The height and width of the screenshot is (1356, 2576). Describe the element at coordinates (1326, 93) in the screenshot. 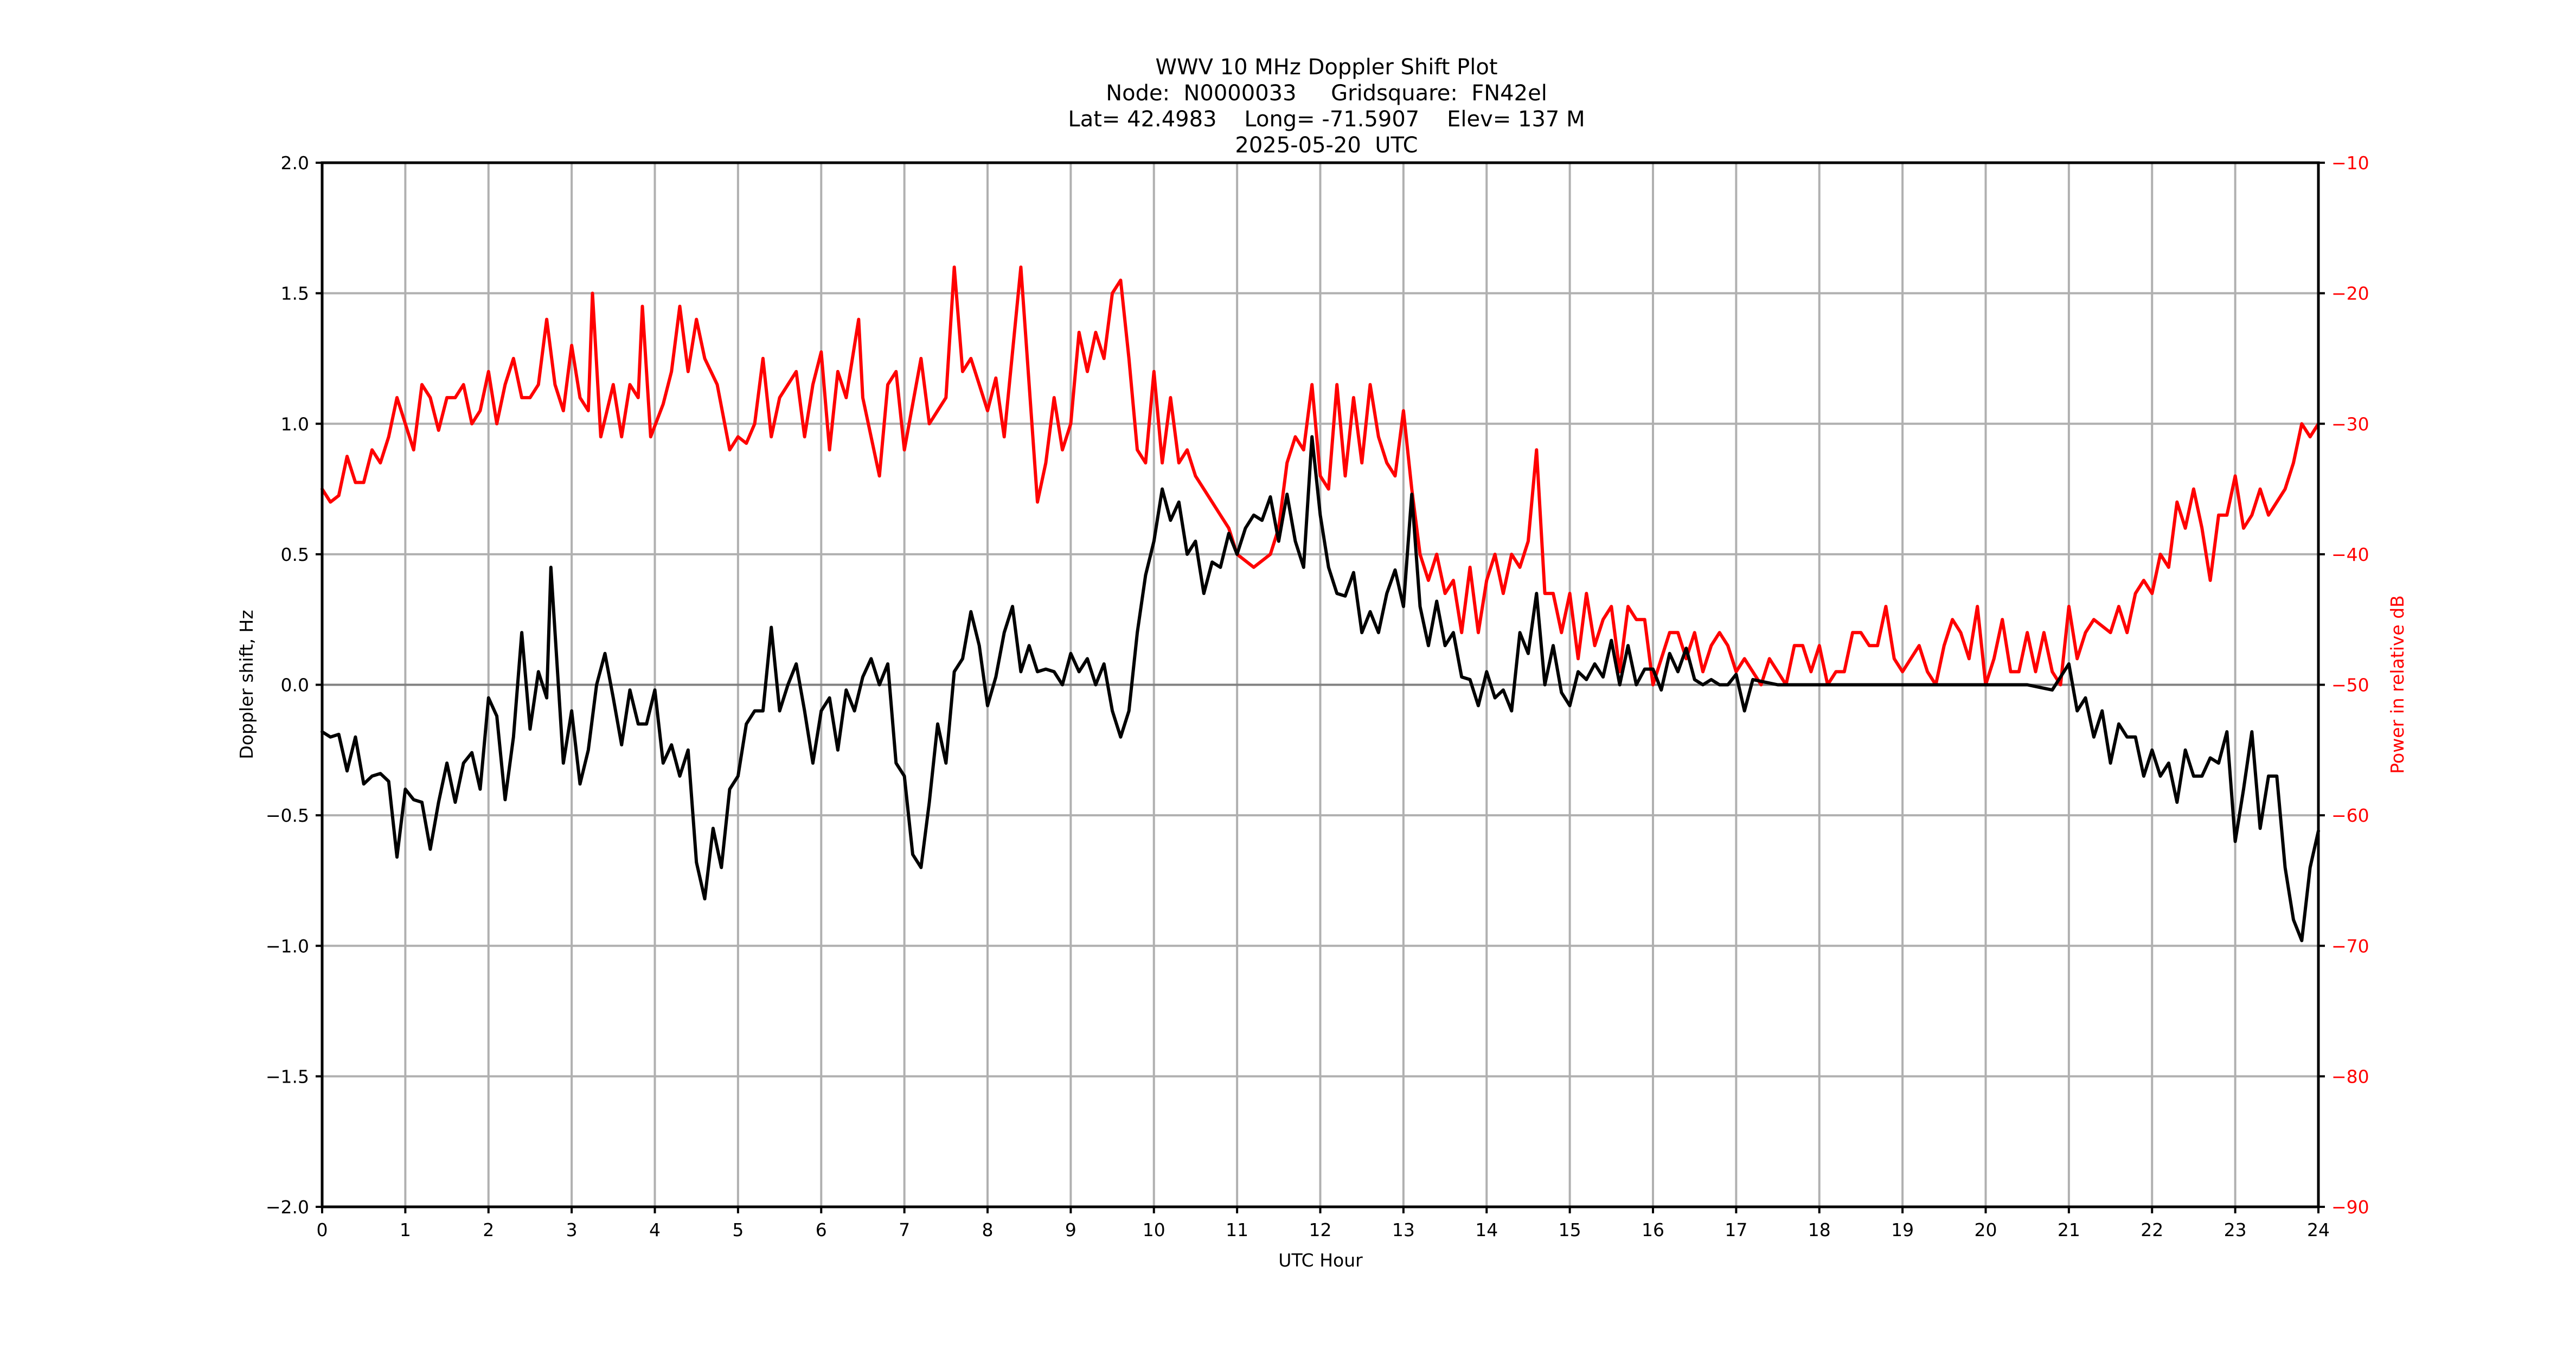

I see `node-gridsquare-line: Node: N0000033 Gridsquare: FN42el` at that location.